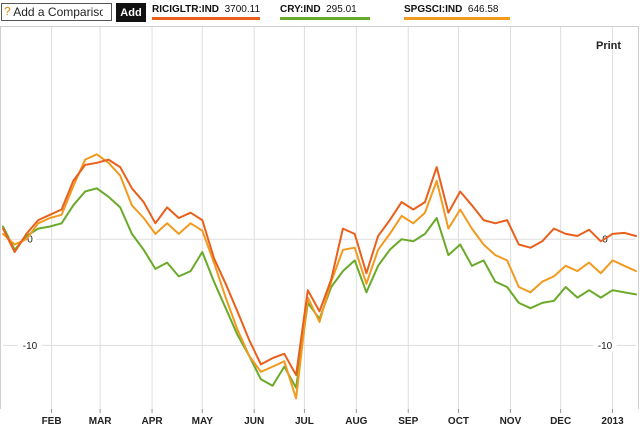  I want to click on y-tick-label-right: 0, so click(605, 240).